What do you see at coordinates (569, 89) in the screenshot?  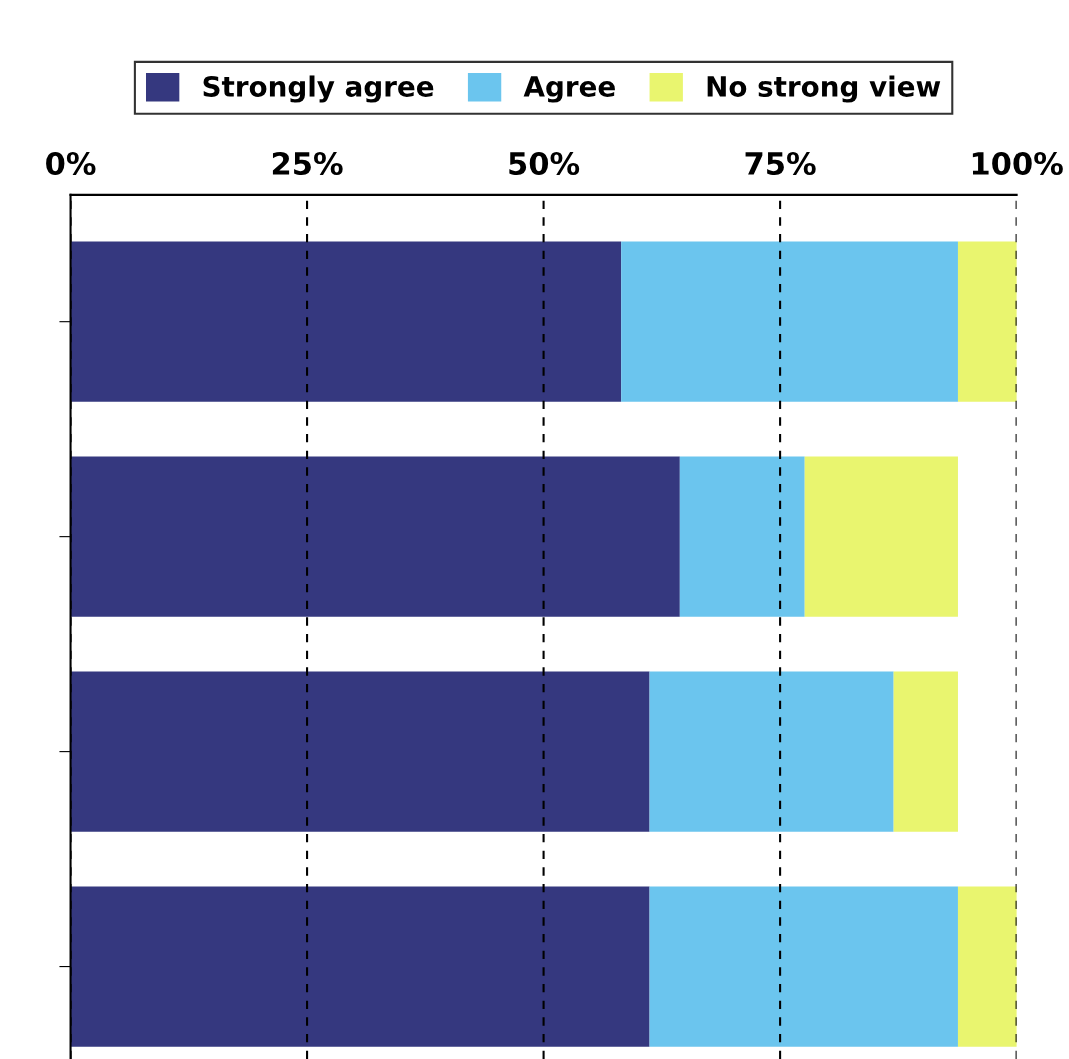 I see `legend-label: Agree` at bounding box center [569, 89].